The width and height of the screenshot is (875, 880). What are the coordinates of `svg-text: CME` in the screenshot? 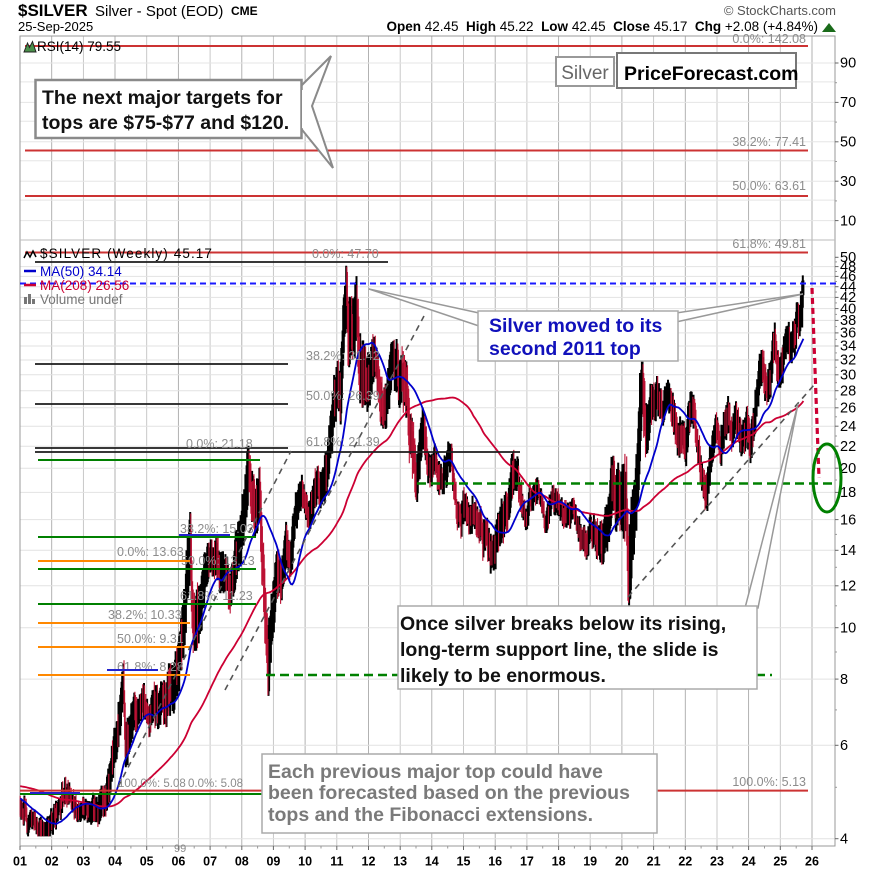 It's located at (244, 11).